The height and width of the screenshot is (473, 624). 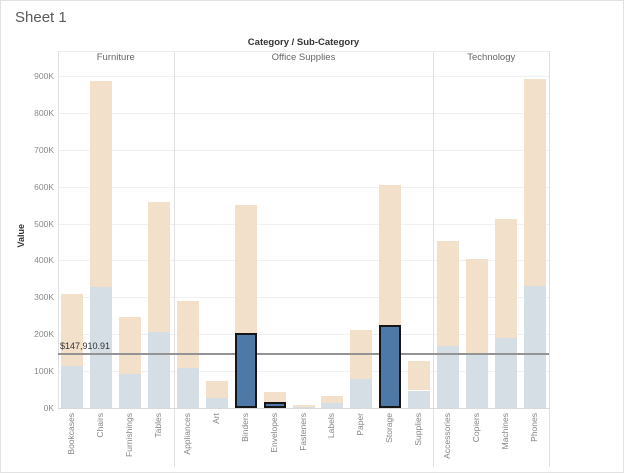 What do you see at coordinates (419, 399) in the screenshot?
I see `bar-supplies-blue-segment` at bounding box center [419, 399].